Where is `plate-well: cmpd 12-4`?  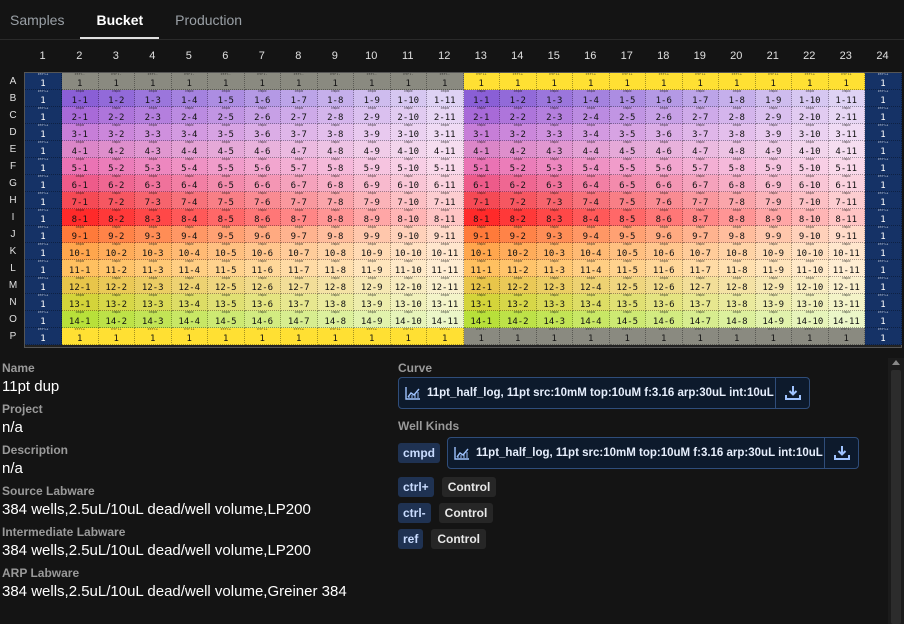
plate-well: cmpd 12-4 is located at coordinates (189, 285).